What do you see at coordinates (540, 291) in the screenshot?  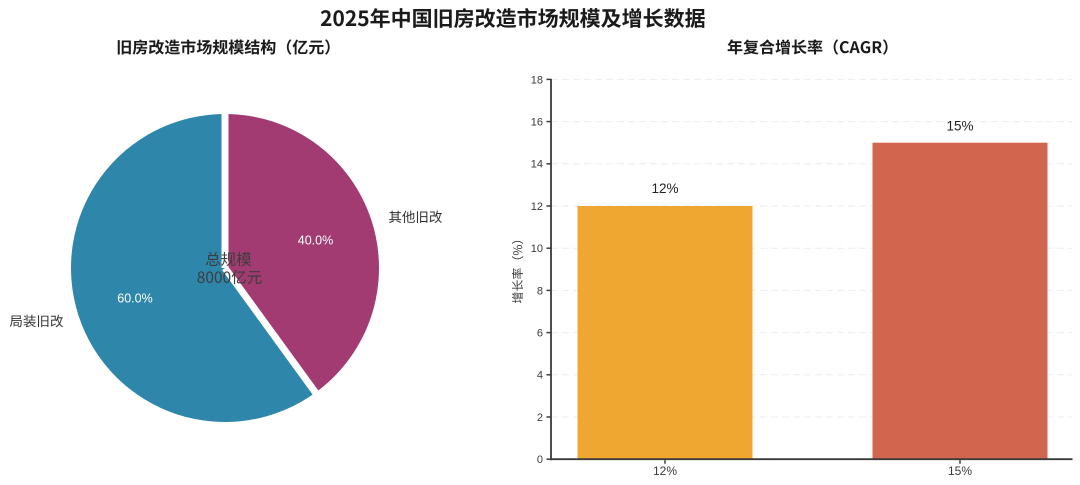 I see `svg-text: 8` at bounding box center [540, 291].